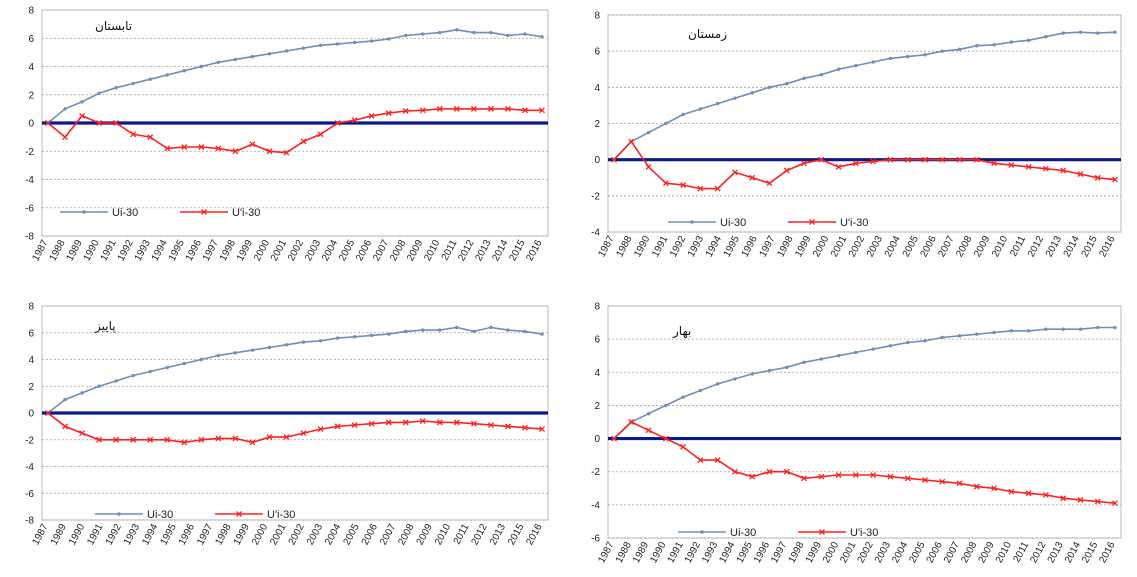 This screenshot has width=1137, height=577. What do you see at coordinates (425, 534) in the screenshot?
I see `x-tick-label: 2009` at bounding box center [425, 534].